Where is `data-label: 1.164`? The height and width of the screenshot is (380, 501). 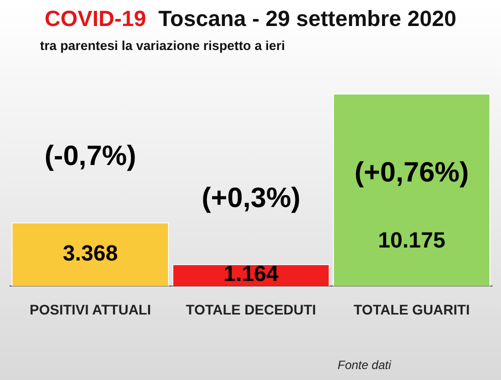
data-label: 1.164 is located at coordinates (251, 273).